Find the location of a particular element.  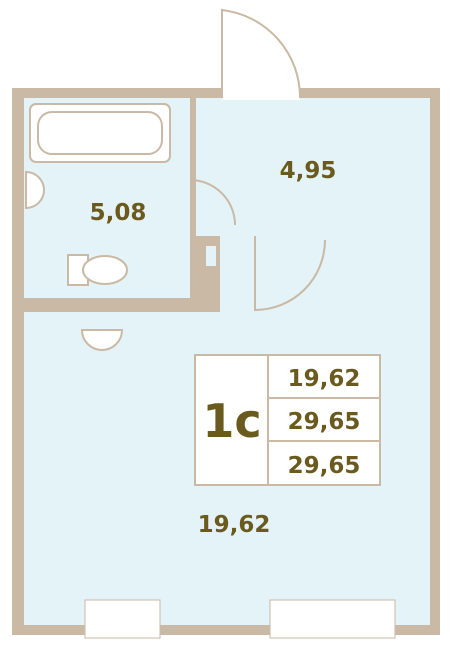

entrance-door is located at coordinates (261, 53).